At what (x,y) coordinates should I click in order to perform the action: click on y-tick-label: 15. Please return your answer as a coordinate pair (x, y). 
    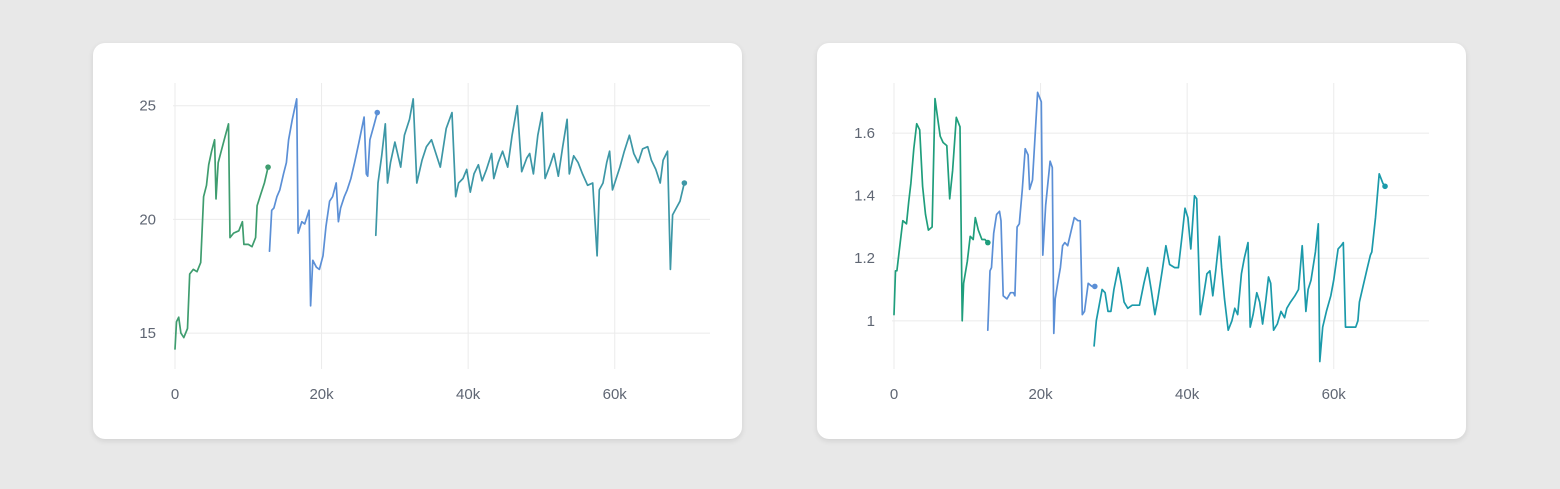
    Looking at the image, I should click on (147, 333).